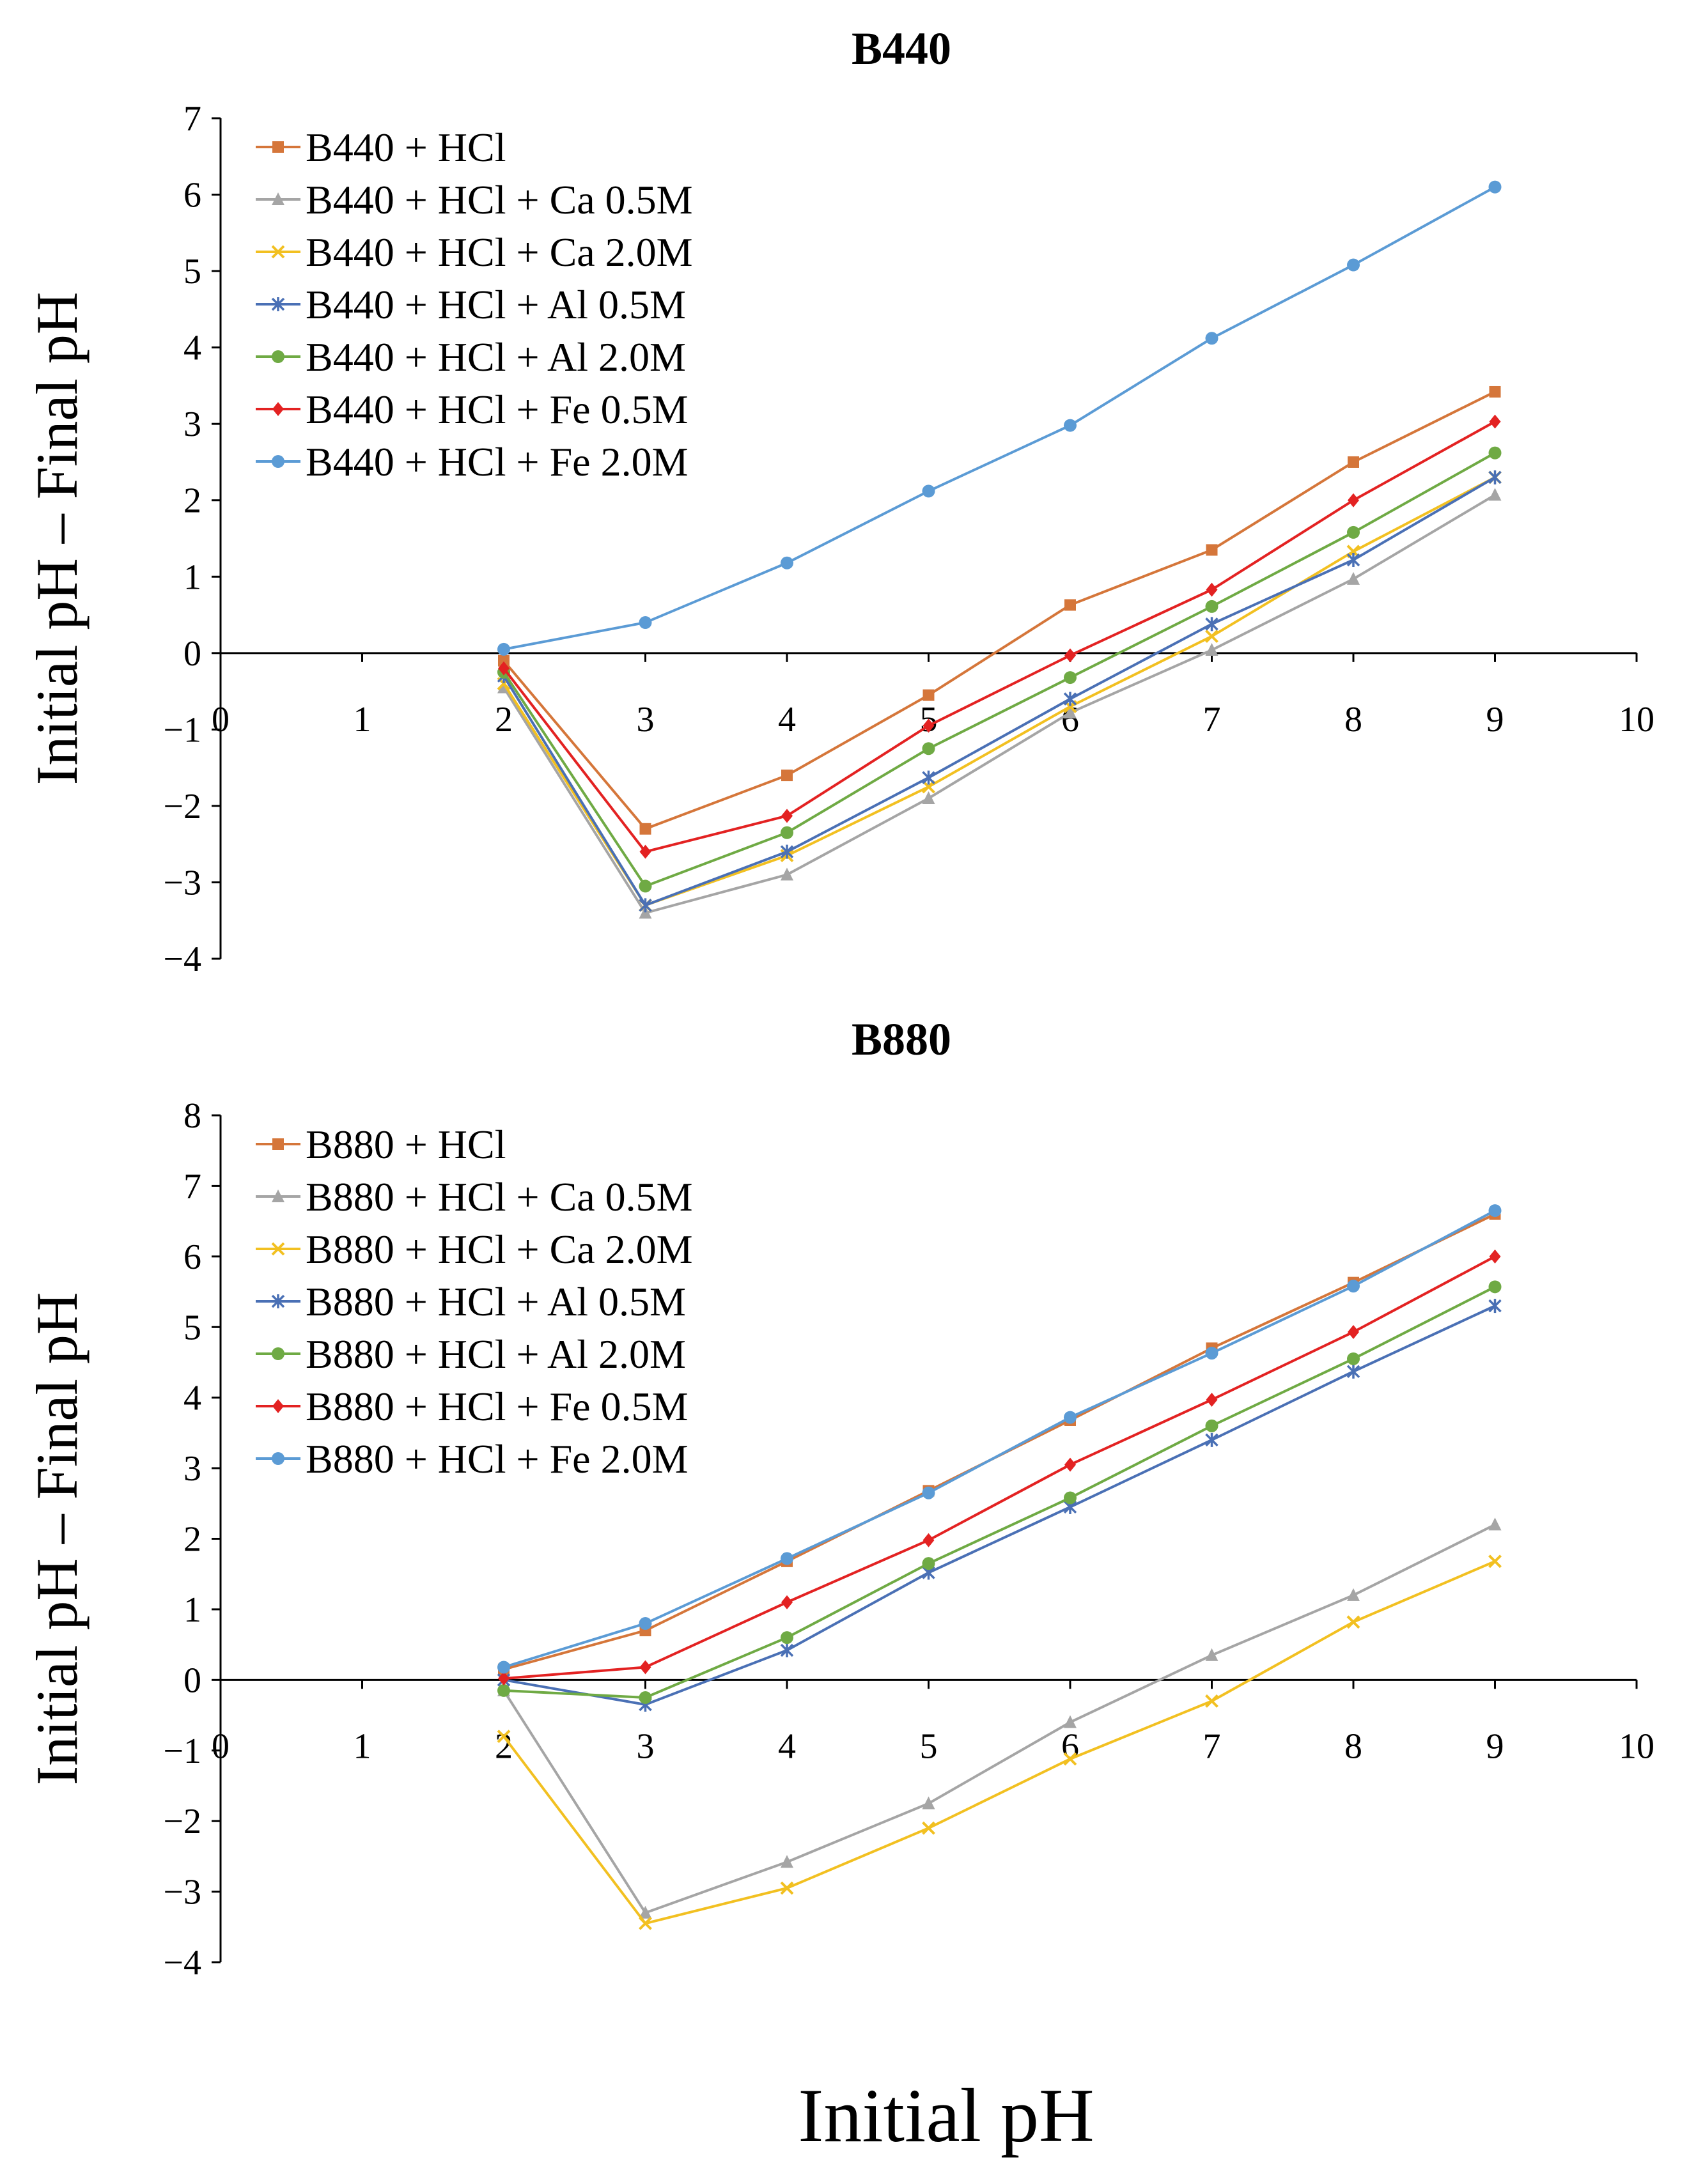 The height and width of the screenshot is (2184, 1689). Describe the element at coordinates (192, 577) in the screenshot. I see `y-tick-label: 1` at that location.